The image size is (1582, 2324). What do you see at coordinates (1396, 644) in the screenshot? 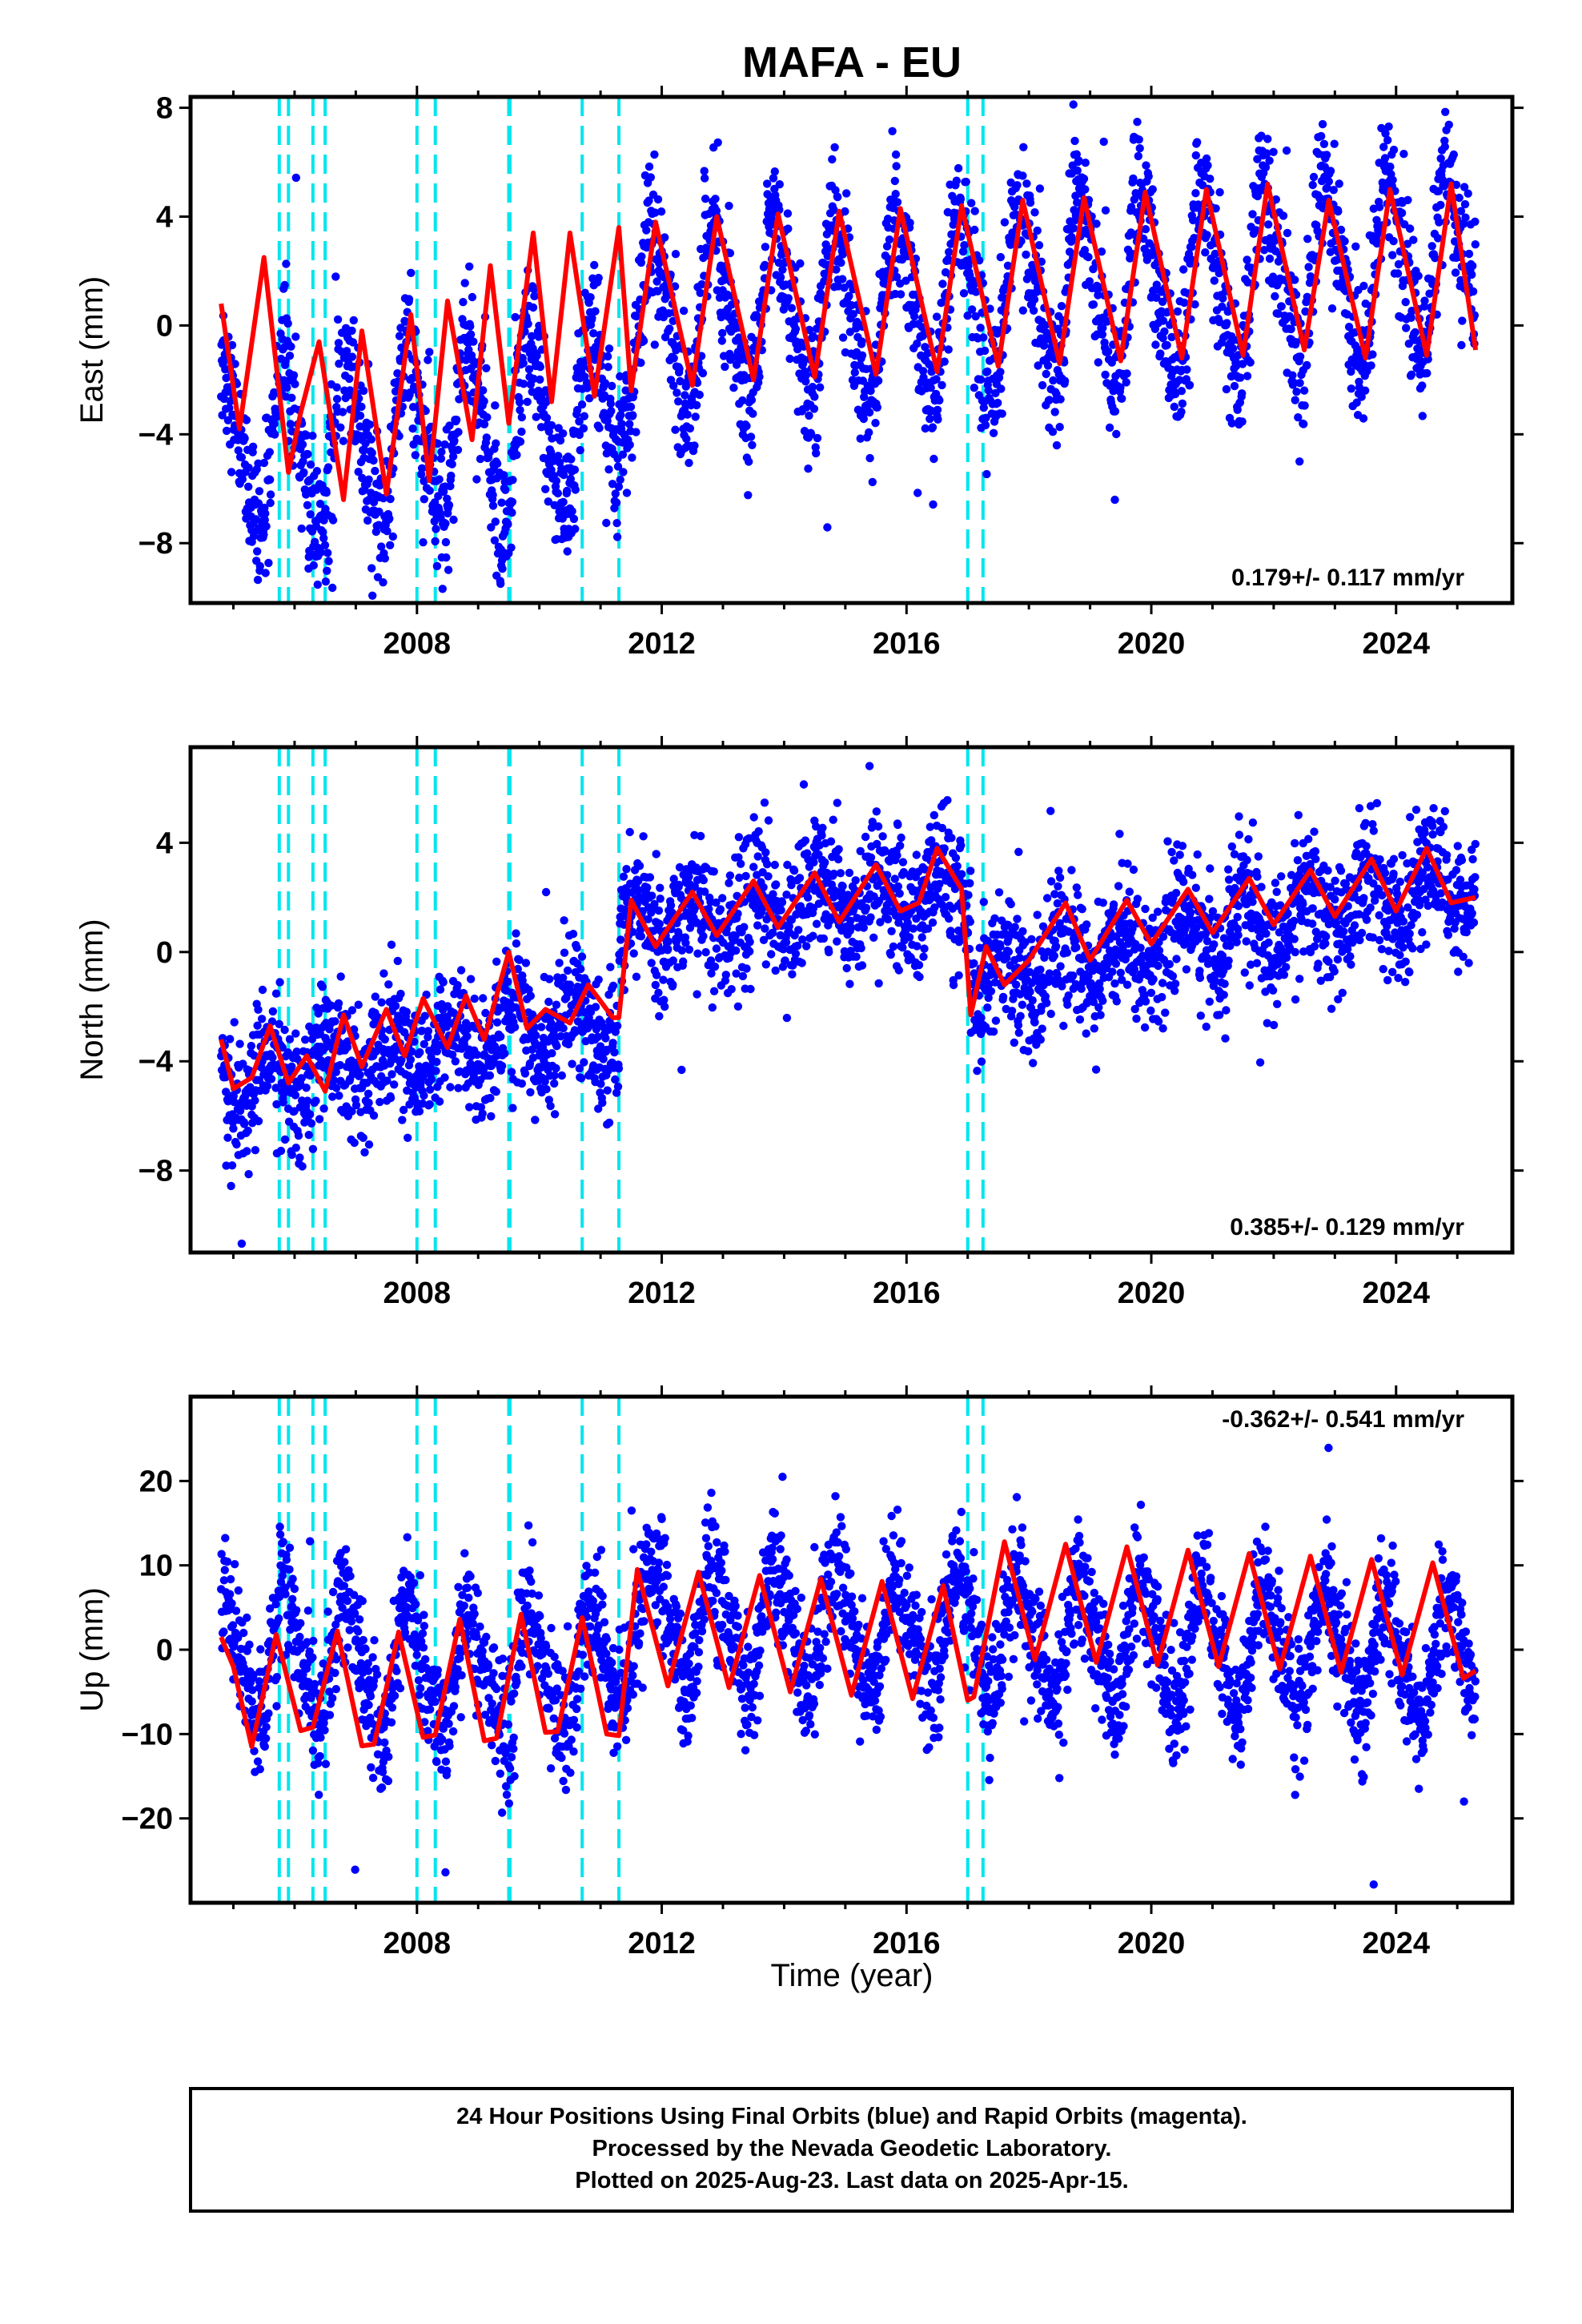
I see `east-x-tick-label: 2024` at bounding box center [1396, 644].